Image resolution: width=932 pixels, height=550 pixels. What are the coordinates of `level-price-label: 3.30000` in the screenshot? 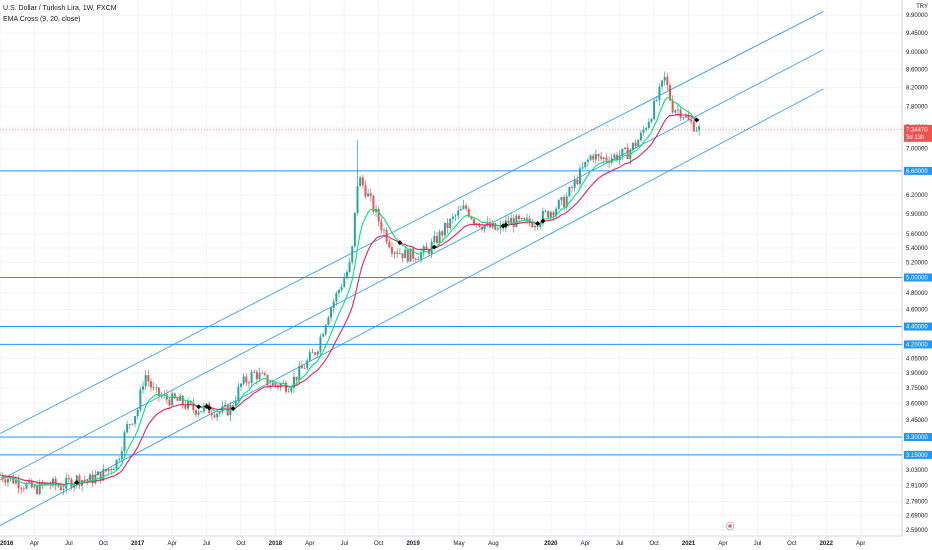 It's located at (917, 438).